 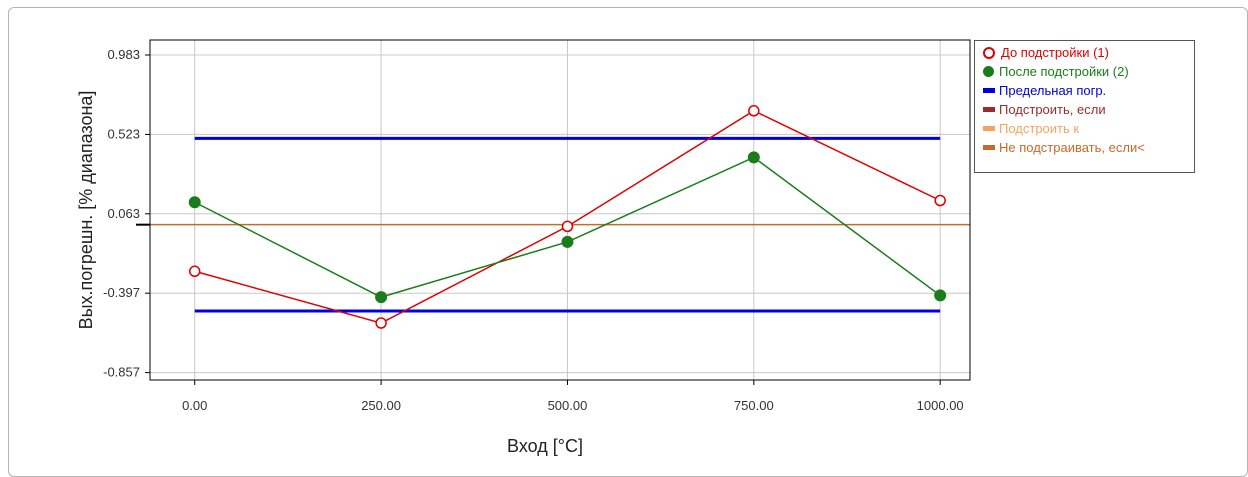 I want to click on legend-label: Подстроить к, so click(x=1039, y=128).